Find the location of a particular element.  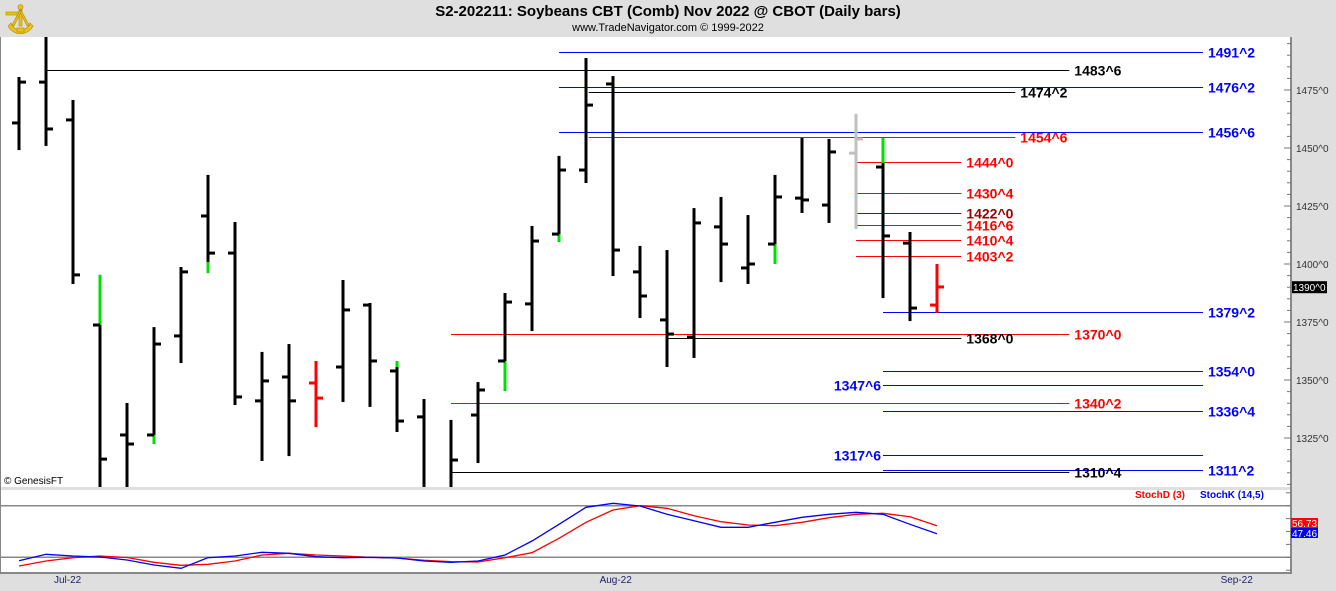

stoch-line-k is located at coordinates (478, 535).